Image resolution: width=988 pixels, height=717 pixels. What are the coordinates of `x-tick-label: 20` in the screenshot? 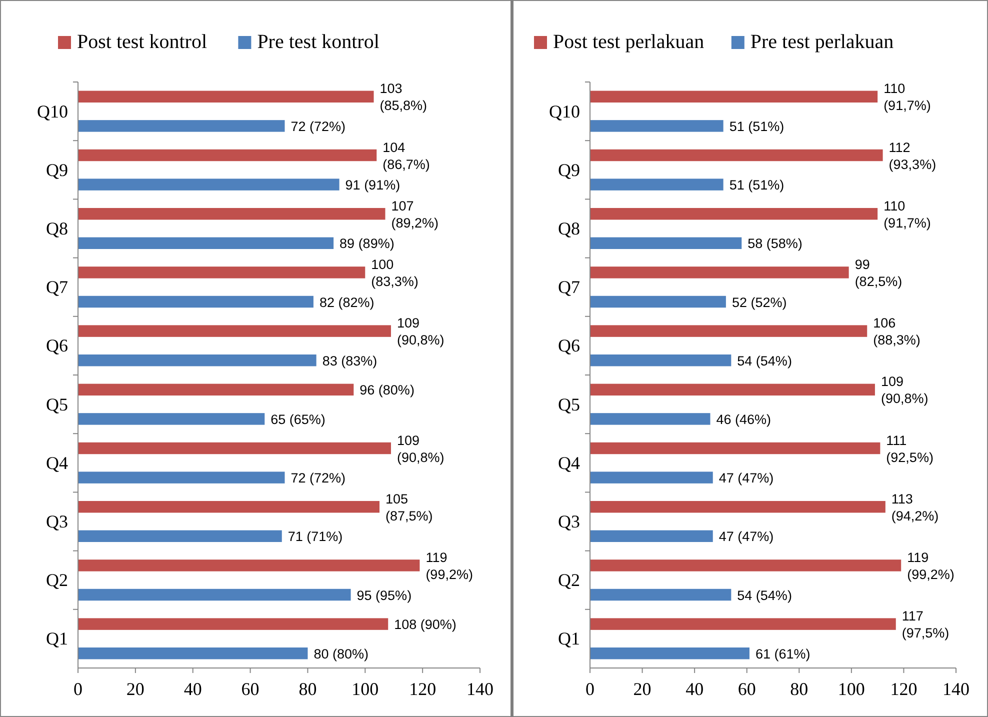 It's located at (642, 689).